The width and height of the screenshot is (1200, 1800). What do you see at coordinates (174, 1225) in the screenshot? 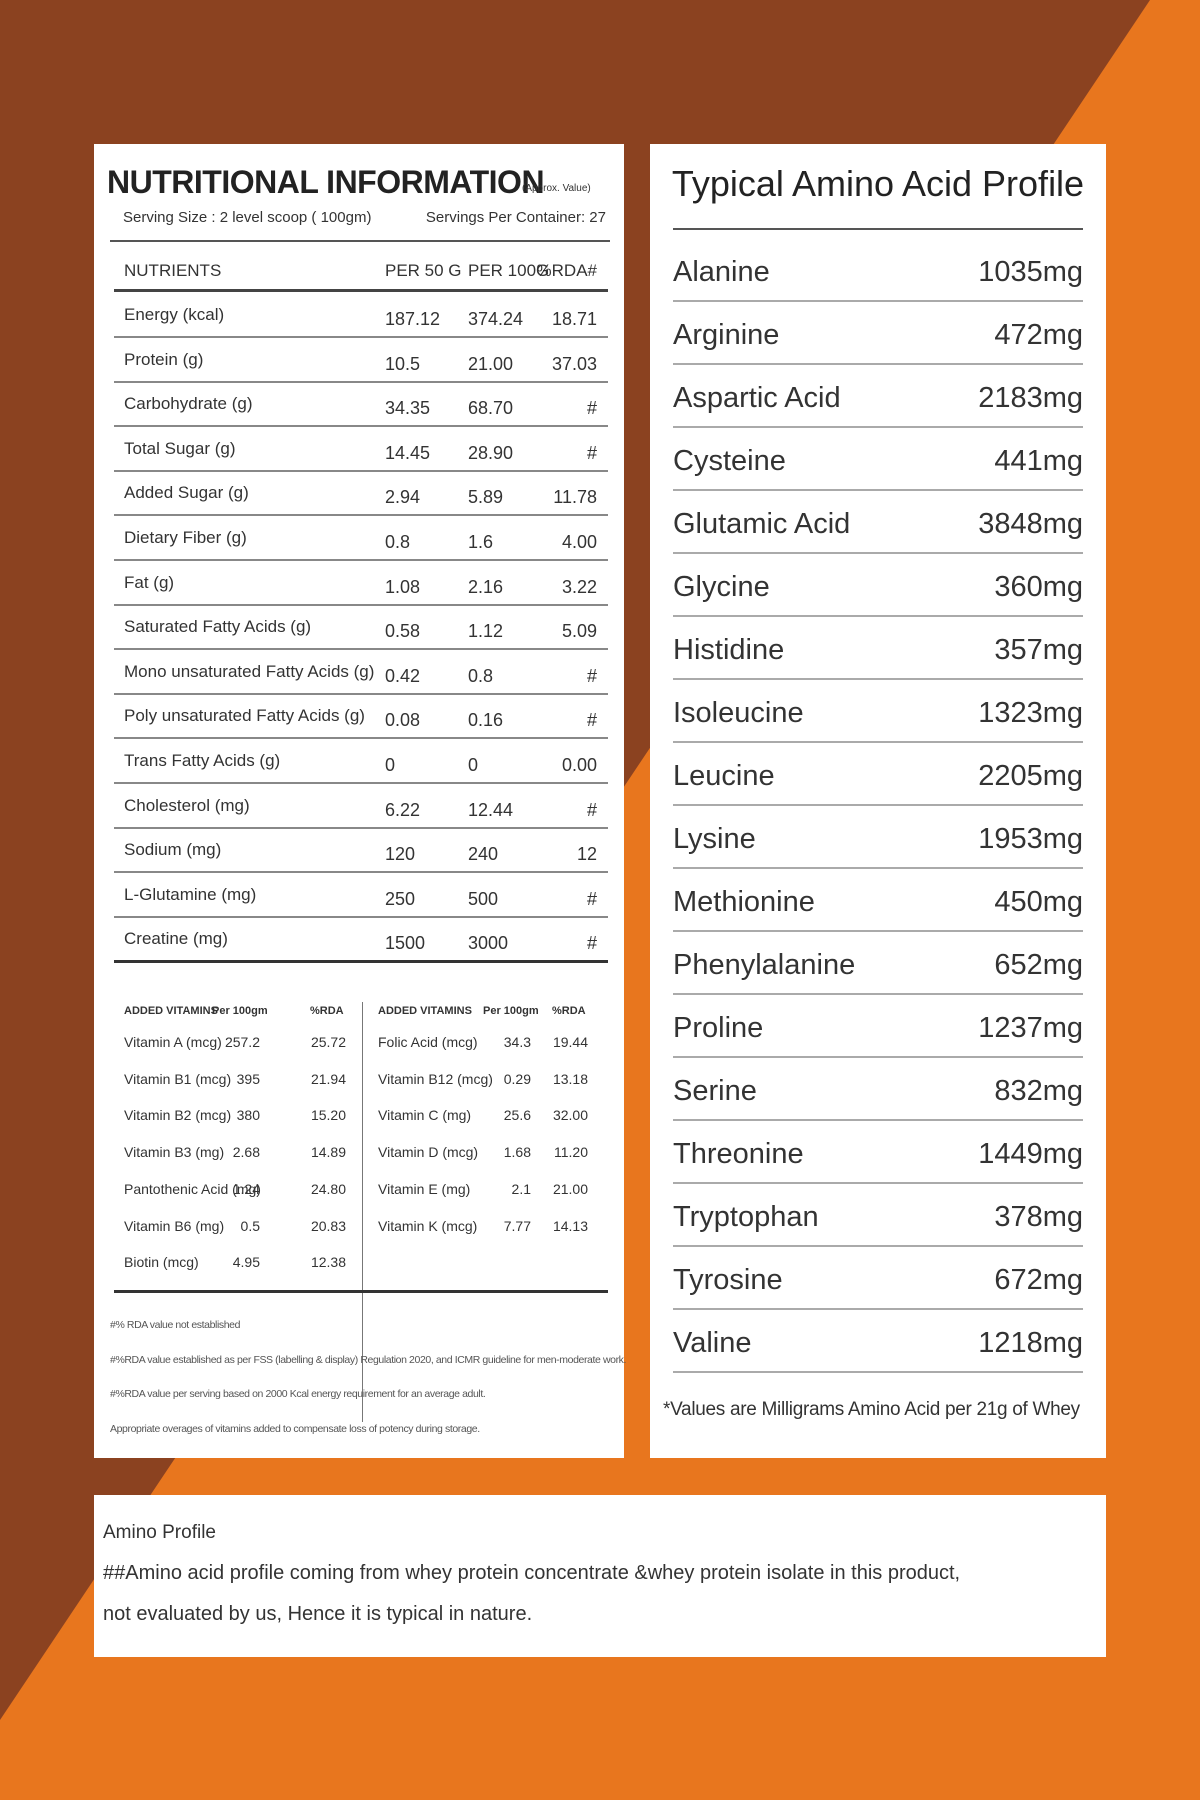
I see `vitamin: Vitamin B6 (mg)` at bounding box center [174, 1225].